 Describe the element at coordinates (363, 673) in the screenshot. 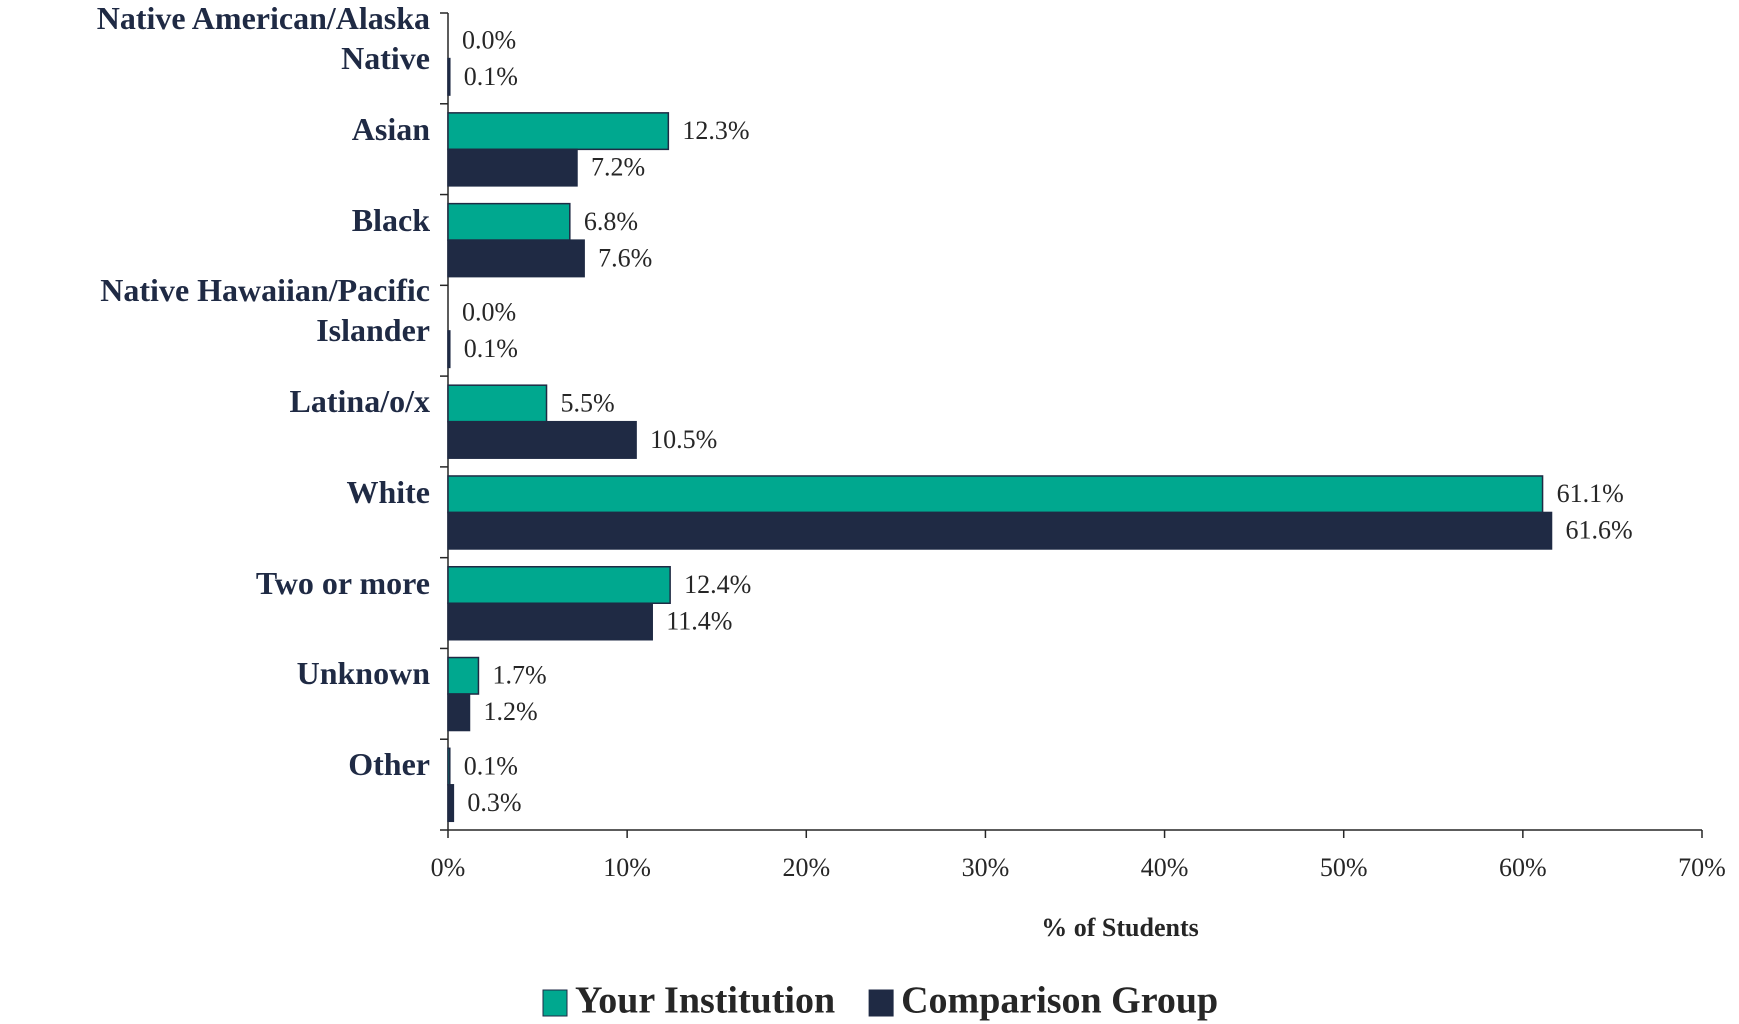

I see `category-label: Unknown` at that location.